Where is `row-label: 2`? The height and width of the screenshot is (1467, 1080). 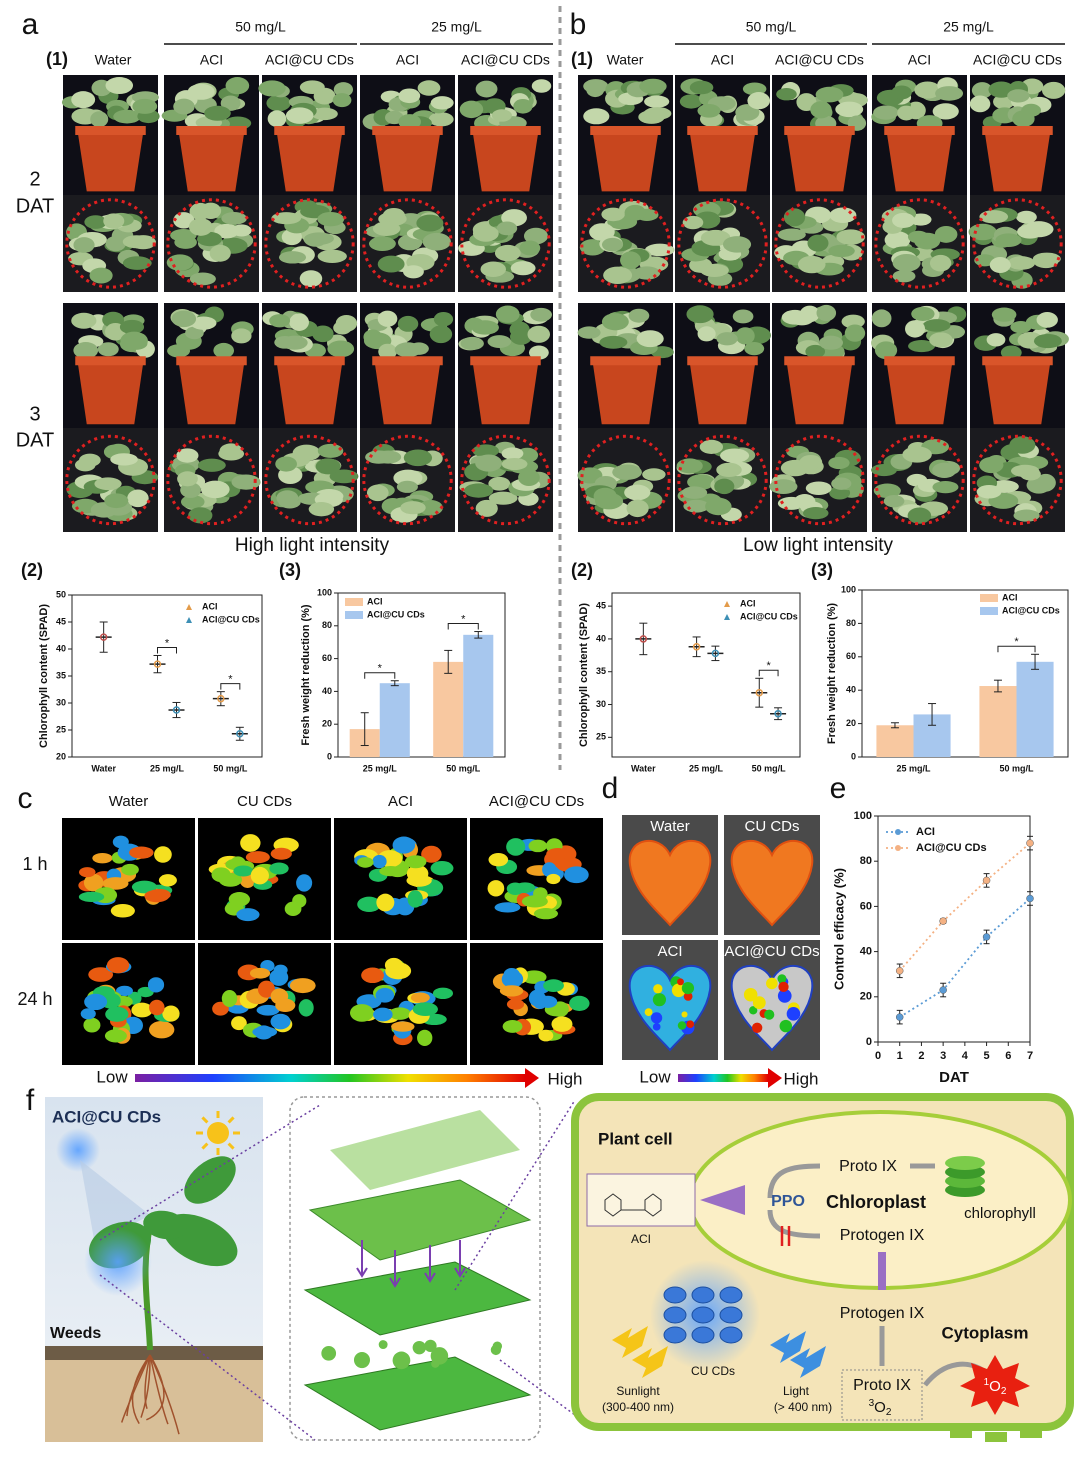
row-label: 2 is located at coordinates (34, 179).